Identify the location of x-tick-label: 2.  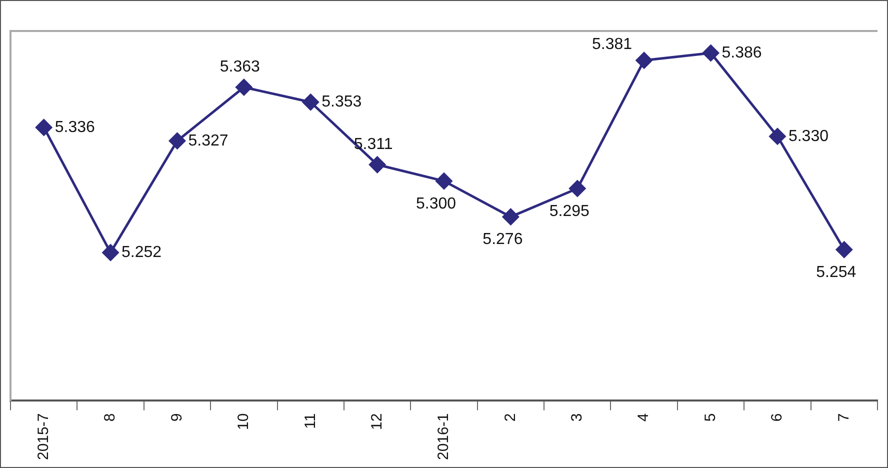
(510, 417).